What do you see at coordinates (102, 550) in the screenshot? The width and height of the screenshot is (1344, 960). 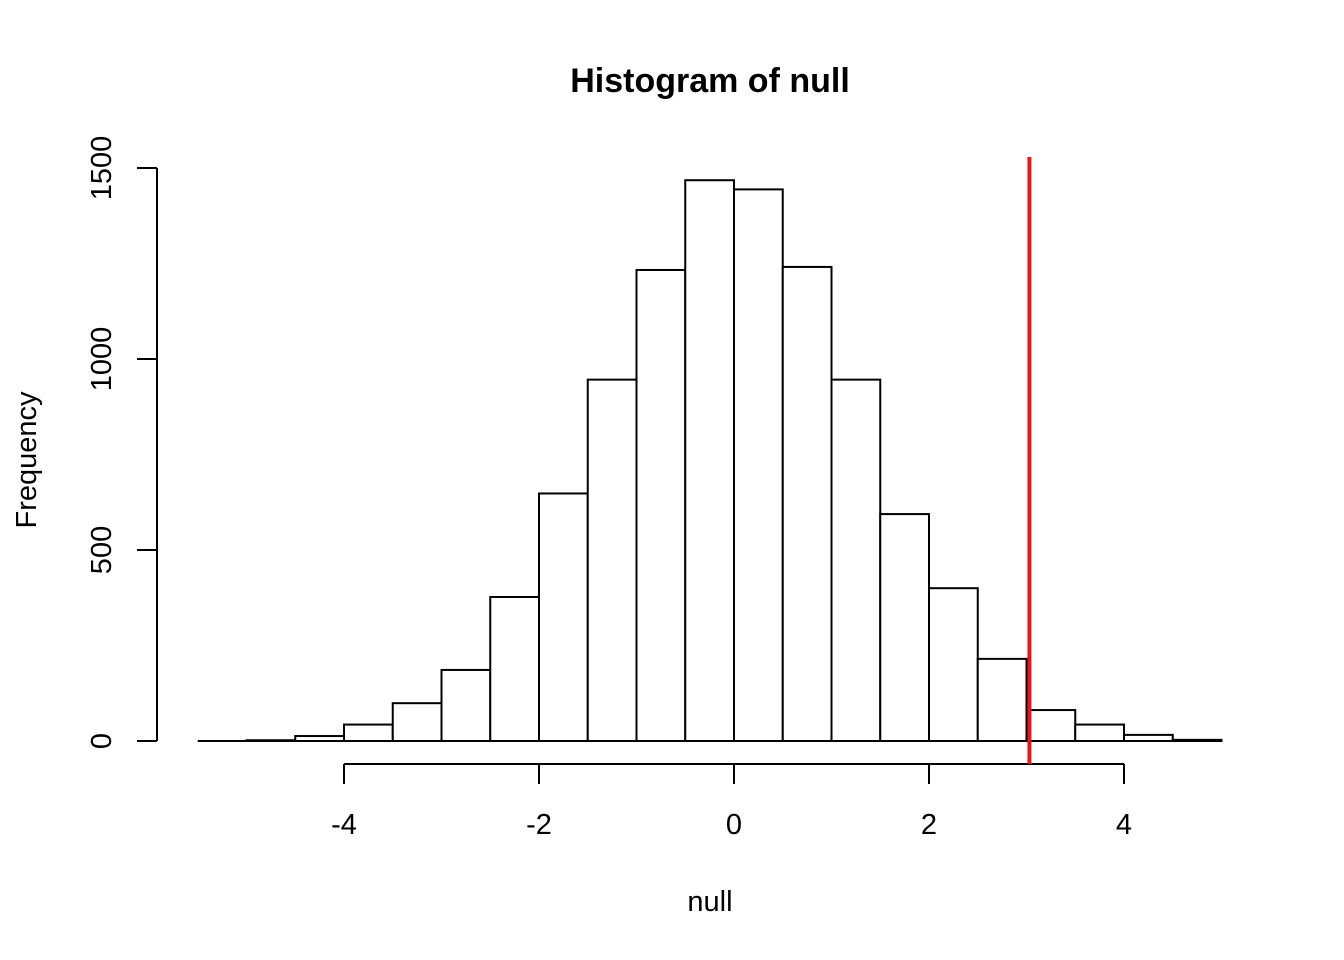 I see `y-tick-label: 500` at bounding box center [102, 550].